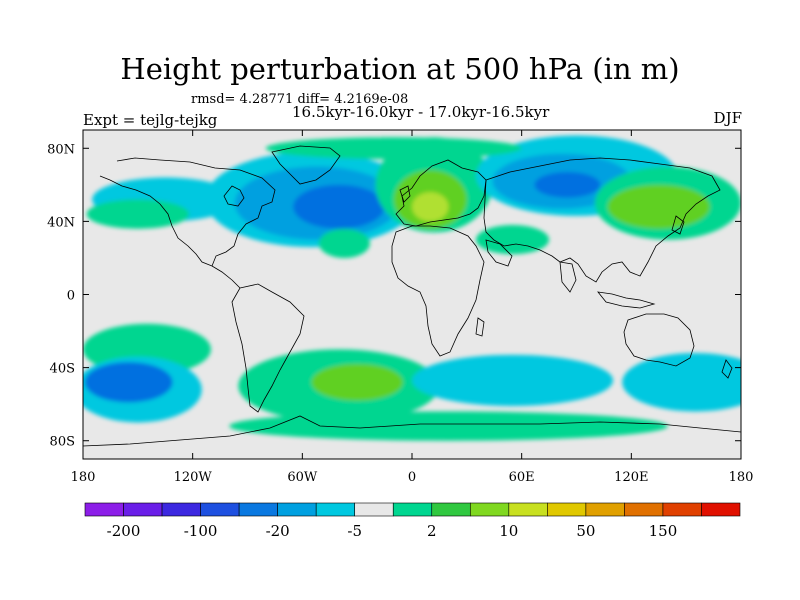 The image size is (800, 600). I want to click on lat-tick-label-1: 40N, so click(61, 222).